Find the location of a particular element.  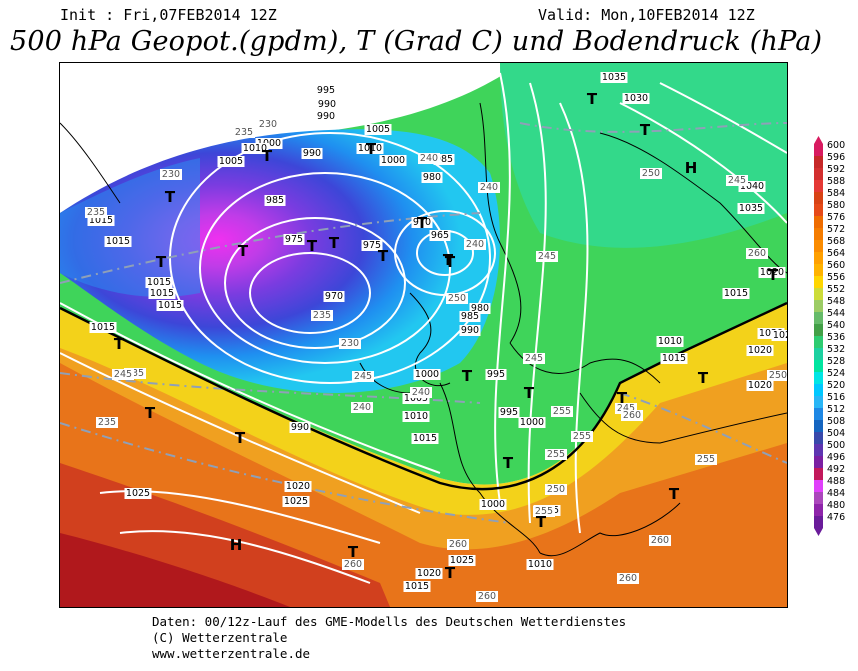

warm-zone-deep-red is located at coordinates (175, 570).